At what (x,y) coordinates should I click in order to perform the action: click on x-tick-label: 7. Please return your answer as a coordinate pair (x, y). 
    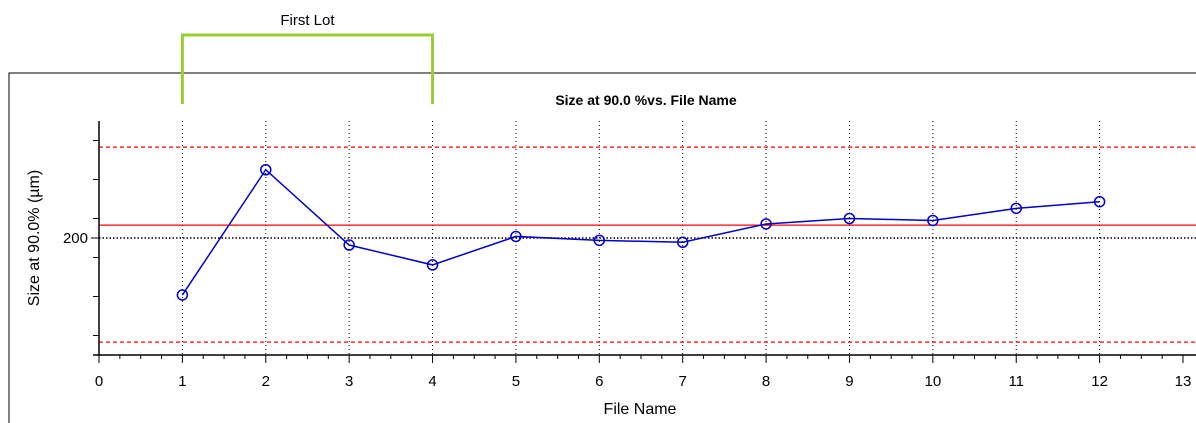
    Looking at the image, I should click on (683, 381).